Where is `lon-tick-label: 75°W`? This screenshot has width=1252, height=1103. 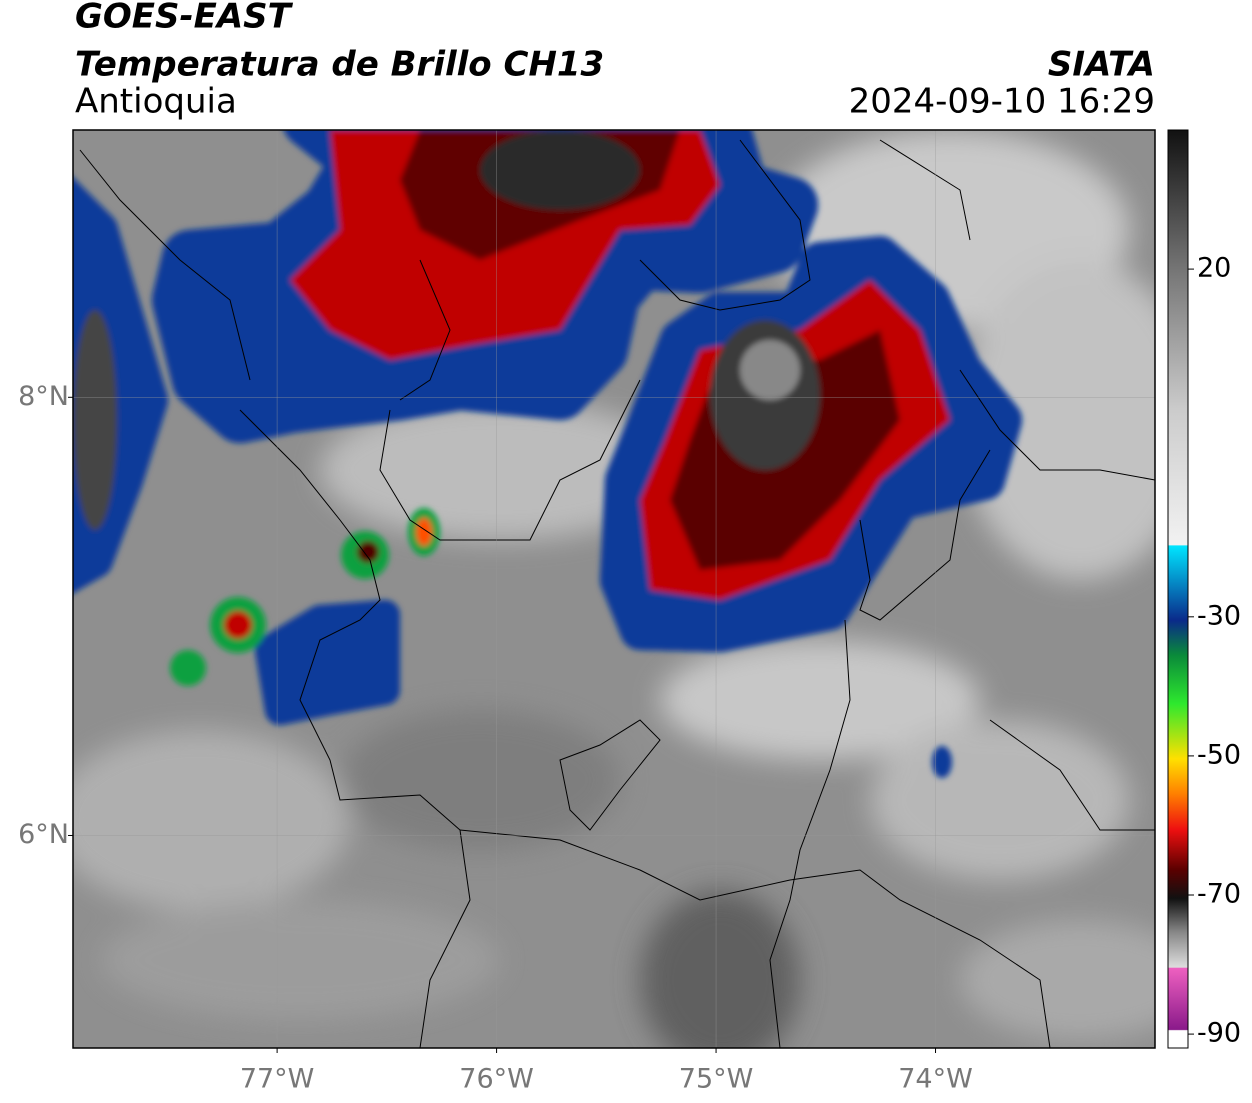 lon-tick-label: 75°W is located at coordinates (716, 1079).